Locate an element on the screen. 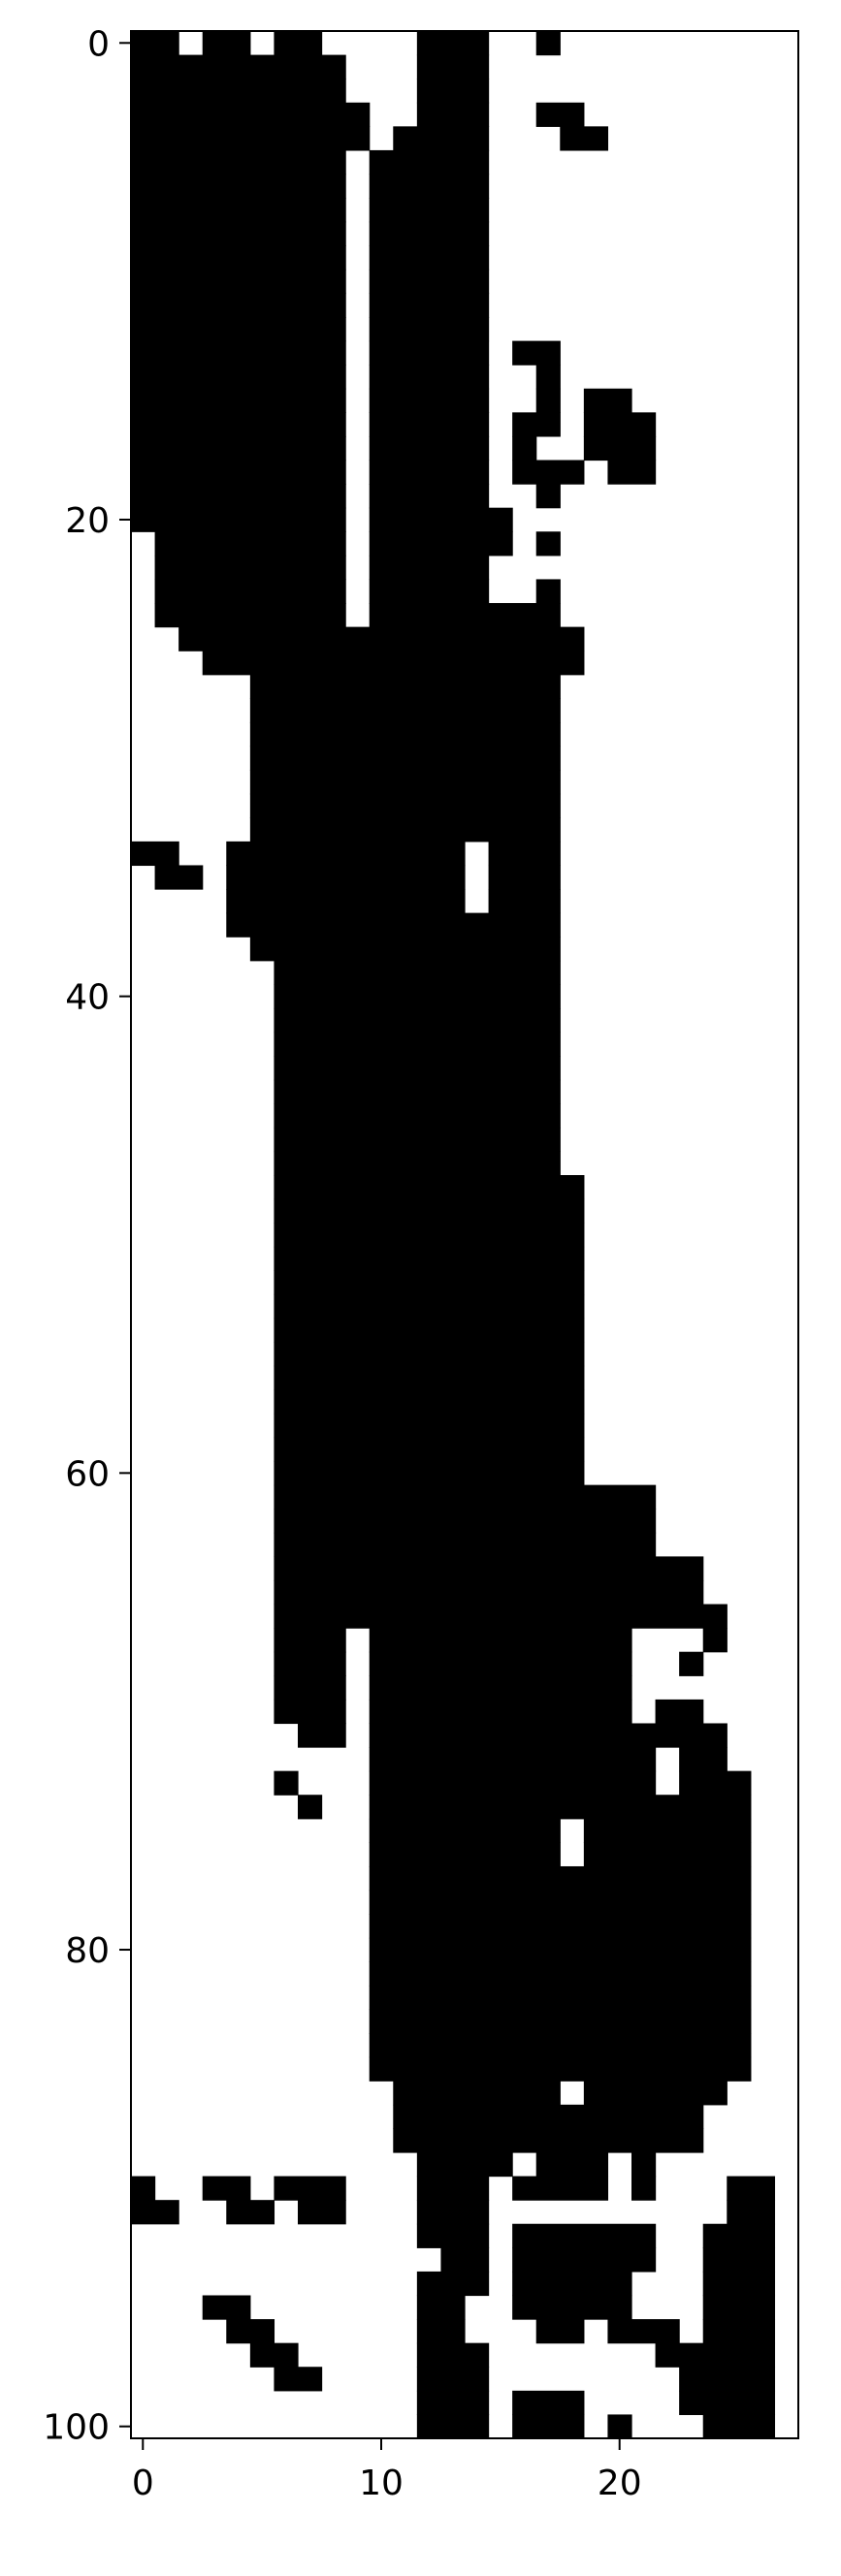 The width and height of the screenshot is (841, 2576). y-tick-label: 60 is located at coordinates (87, 1474).